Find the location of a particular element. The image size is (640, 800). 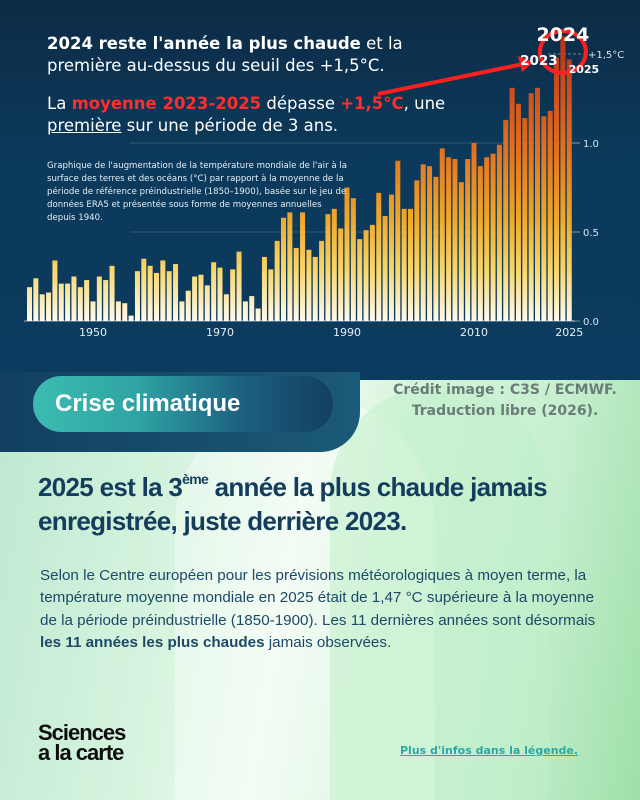

bar-2022 is located at coordinates (550, 216).